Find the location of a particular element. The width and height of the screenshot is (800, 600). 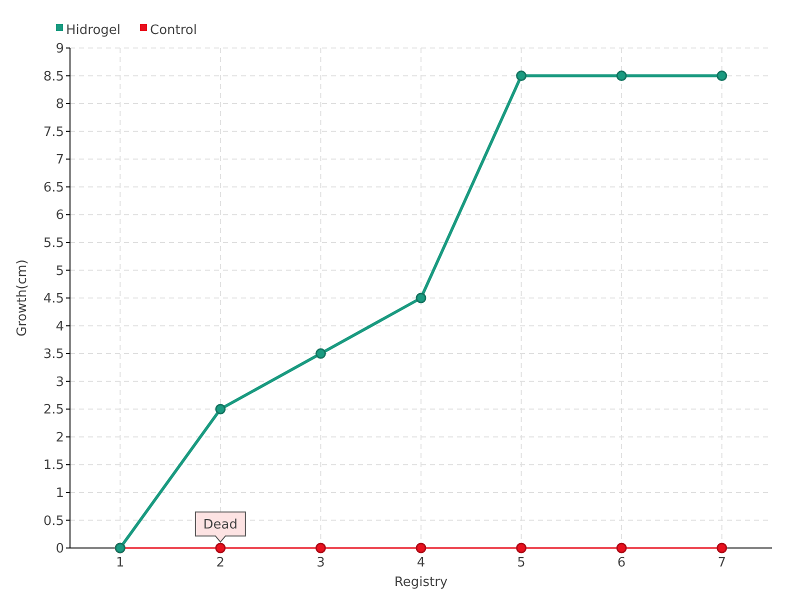

y-tick-label: 6 is located at coordinates (60, 216).